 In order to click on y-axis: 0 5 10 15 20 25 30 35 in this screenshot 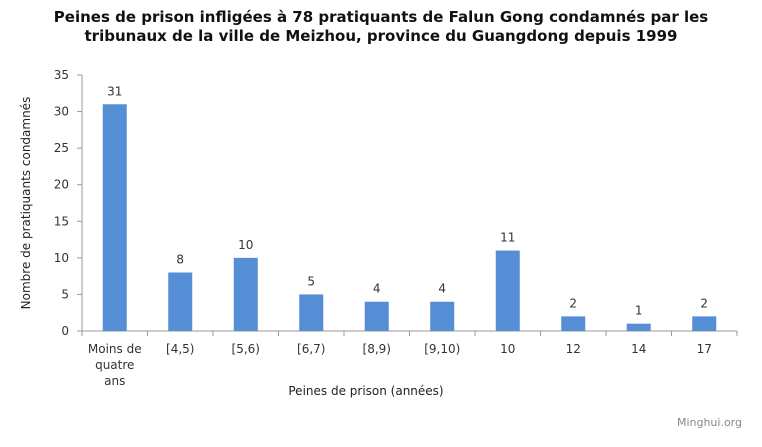, I will do `click(68, 203)`.